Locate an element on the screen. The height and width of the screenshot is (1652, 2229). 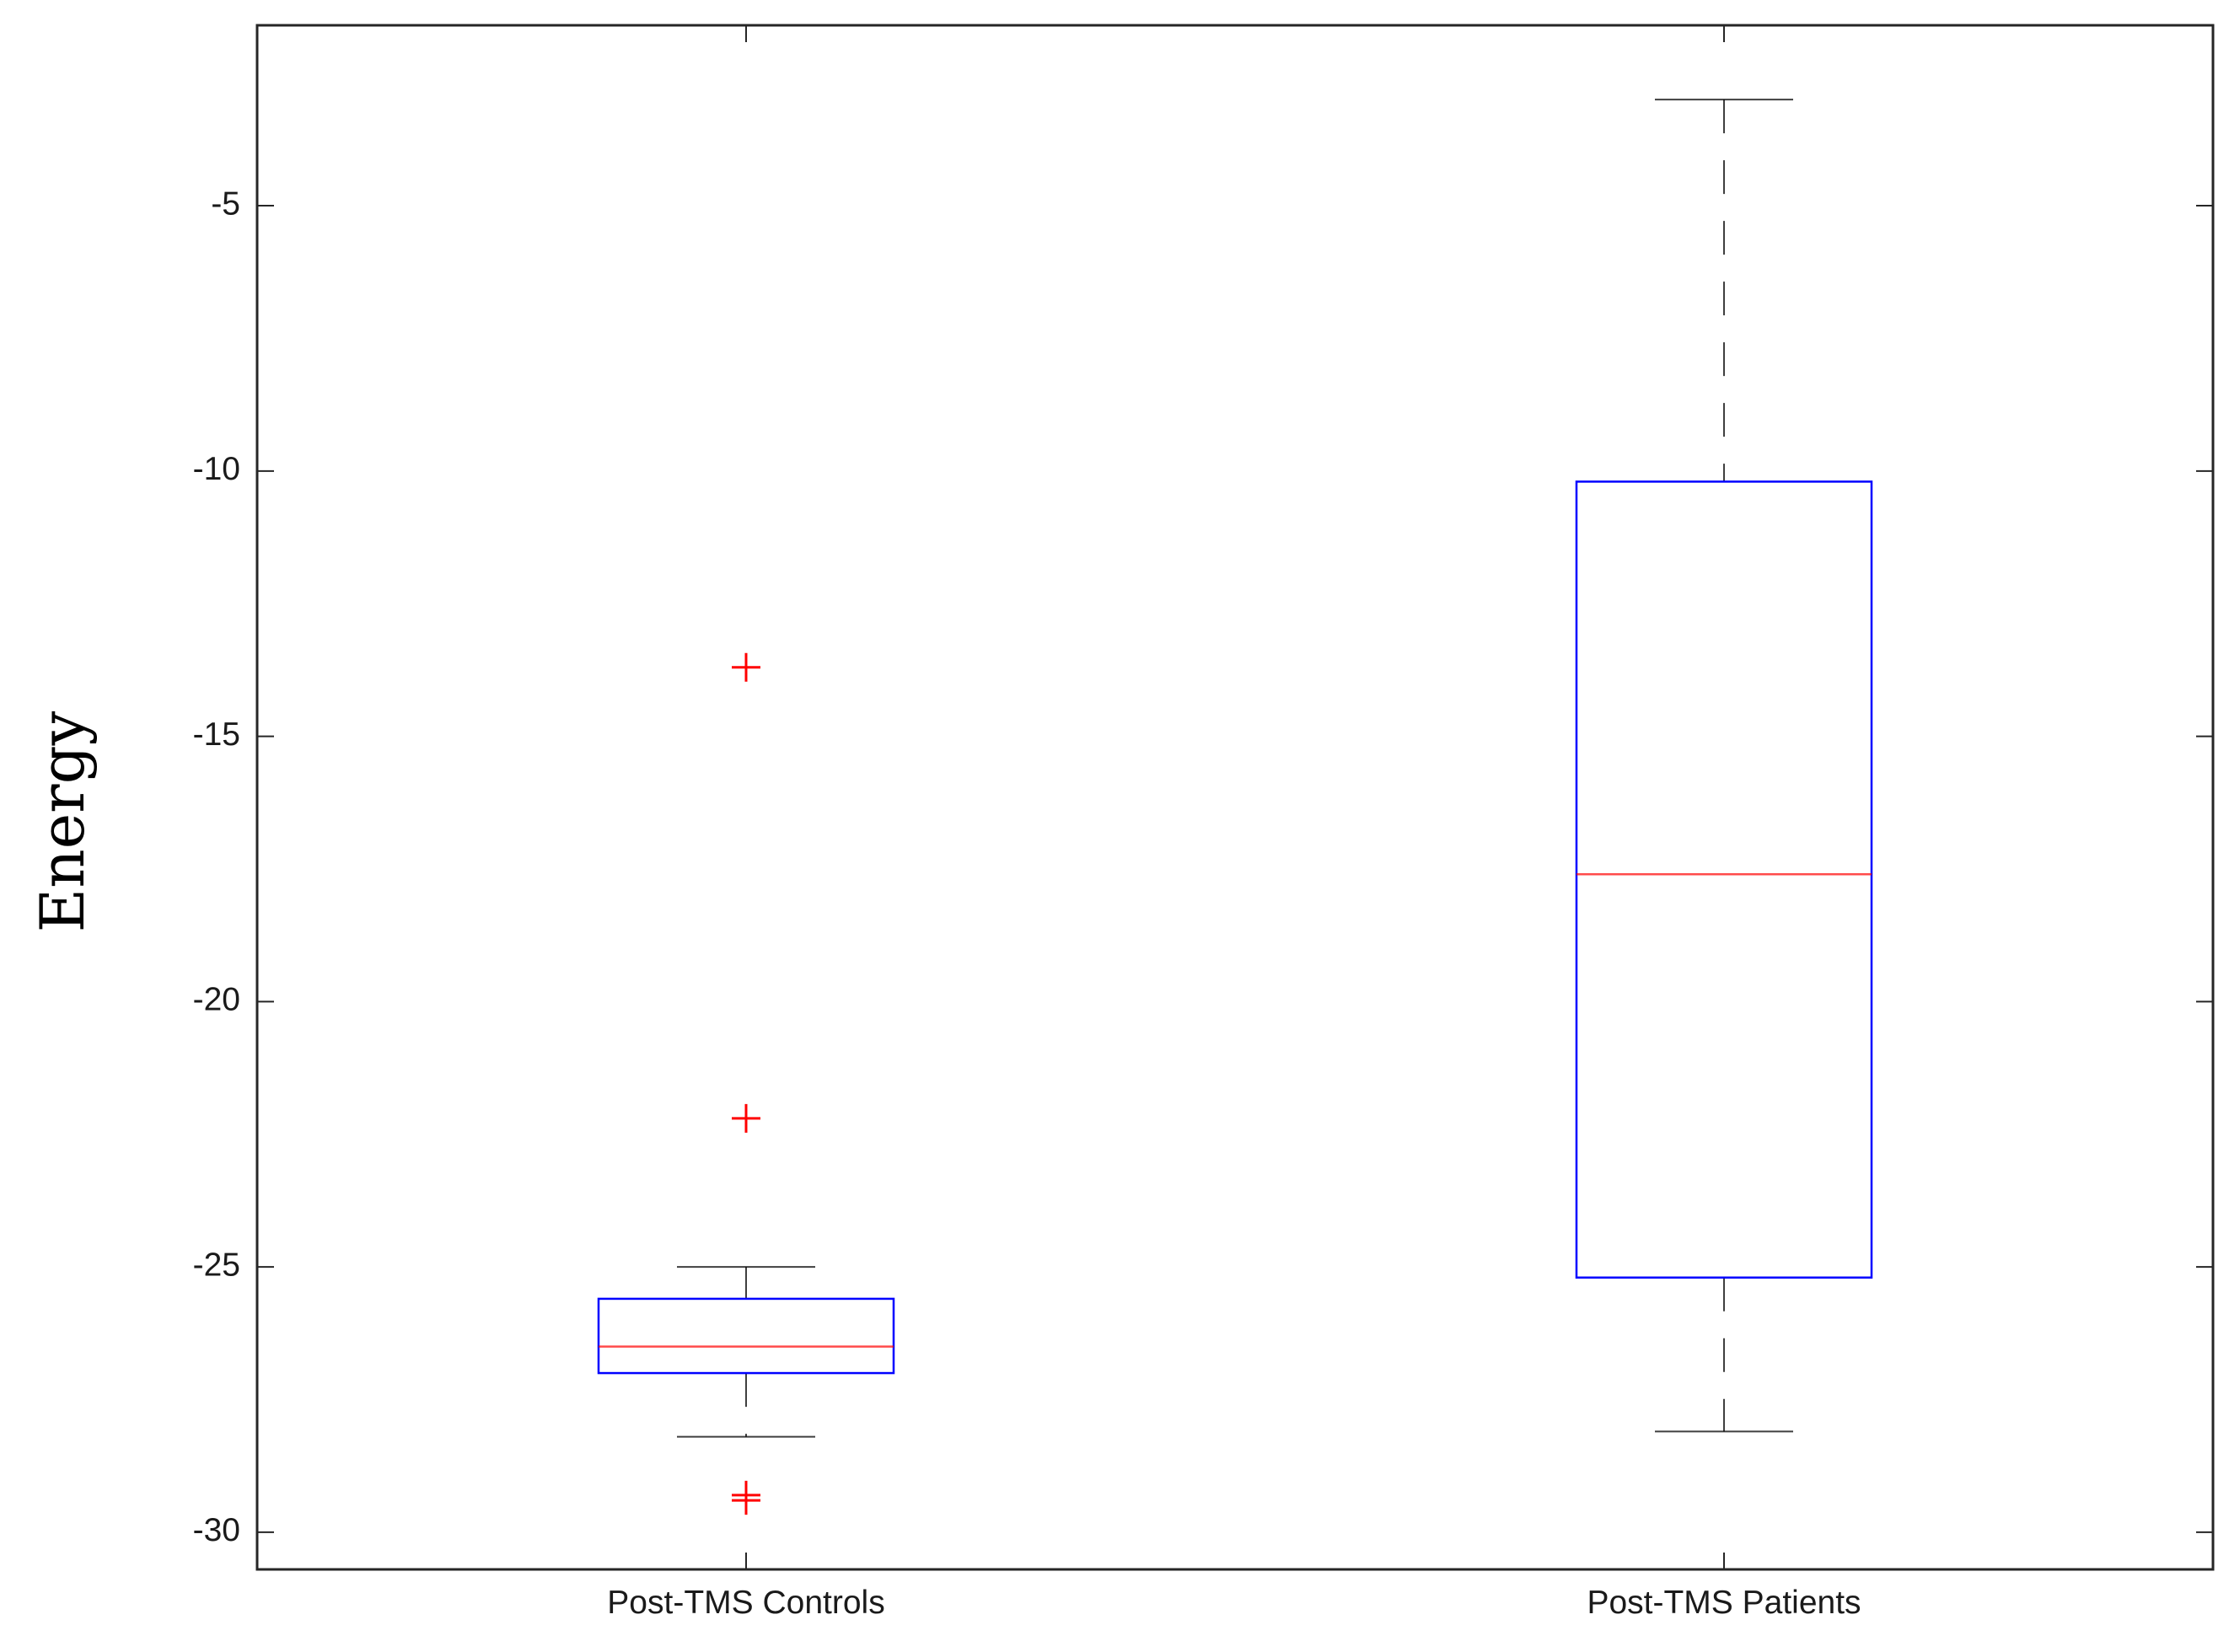
x-tick-label: Post-TMS Controls is located at coordinates (745, 1603).